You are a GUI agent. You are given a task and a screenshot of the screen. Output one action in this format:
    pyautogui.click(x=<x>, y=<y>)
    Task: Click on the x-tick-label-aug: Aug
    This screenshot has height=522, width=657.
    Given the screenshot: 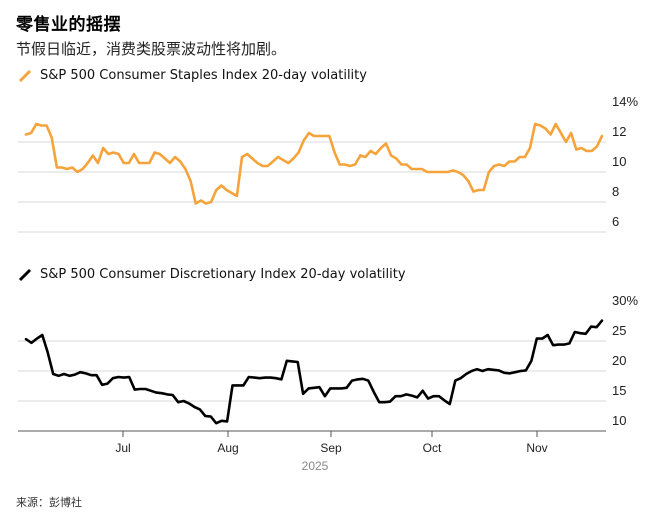 What is the action you would take?
    pyautogui.click(x=227, y=448)
    